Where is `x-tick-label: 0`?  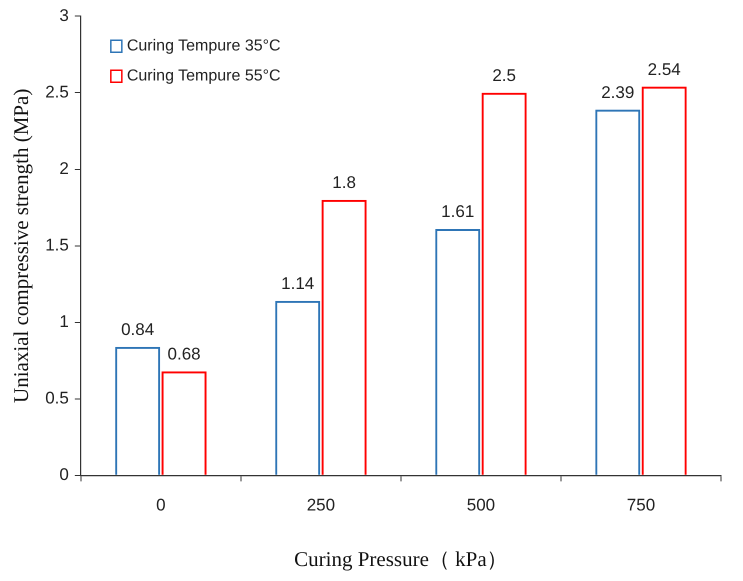
x-tick-label: 0 is located at coordinates (161, 504).